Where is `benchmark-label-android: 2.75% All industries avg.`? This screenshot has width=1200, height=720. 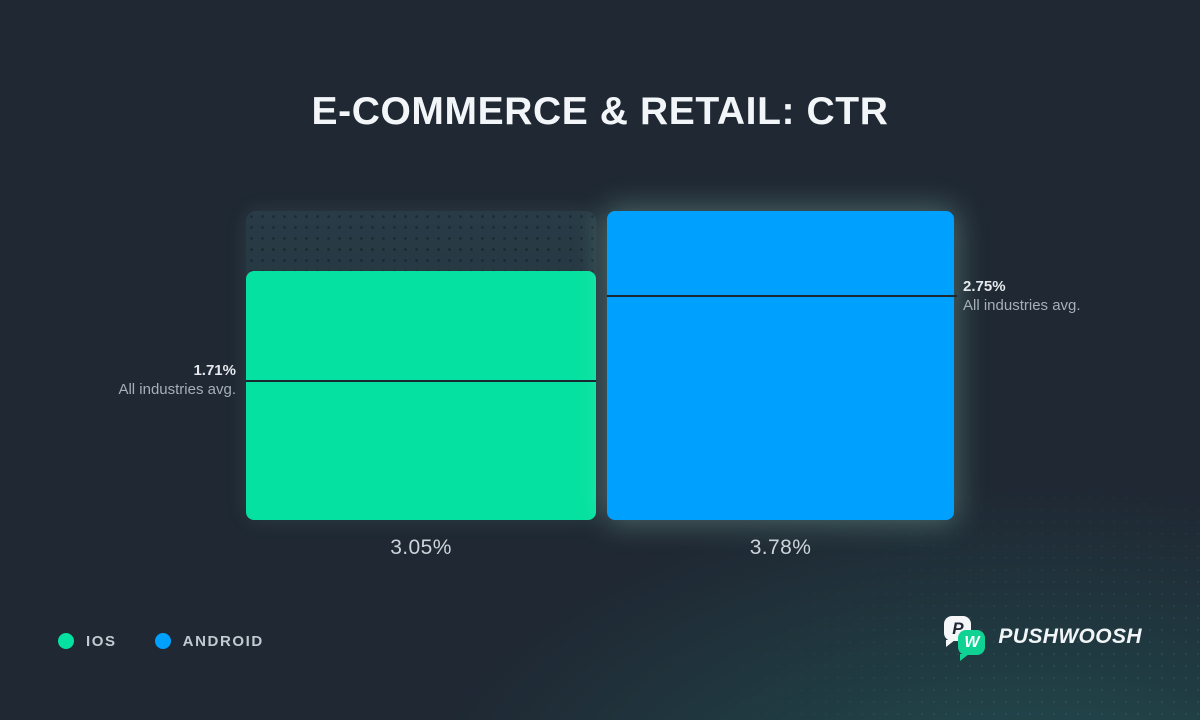
benchmark-label-android: 2.75% All industries avg. is located at coordinates (1022, 296).